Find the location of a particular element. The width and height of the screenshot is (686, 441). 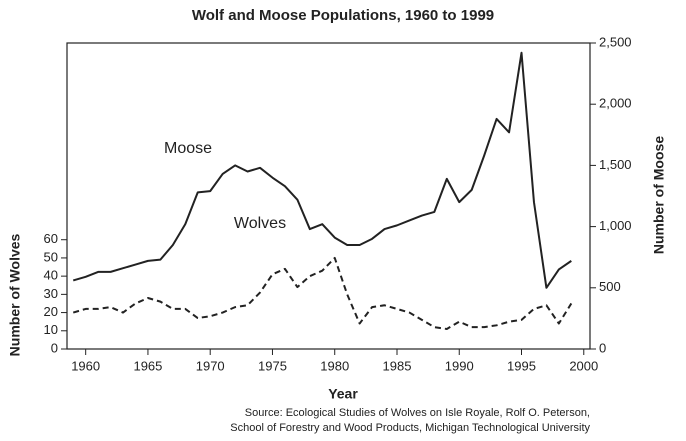

x-tick-label: 1980 is located at coordinates (334, 365).